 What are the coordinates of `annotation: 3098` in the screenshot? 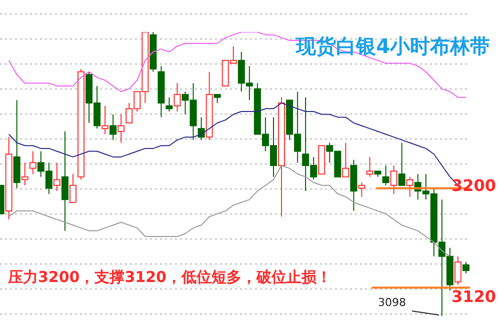 It's located at (392, 302).